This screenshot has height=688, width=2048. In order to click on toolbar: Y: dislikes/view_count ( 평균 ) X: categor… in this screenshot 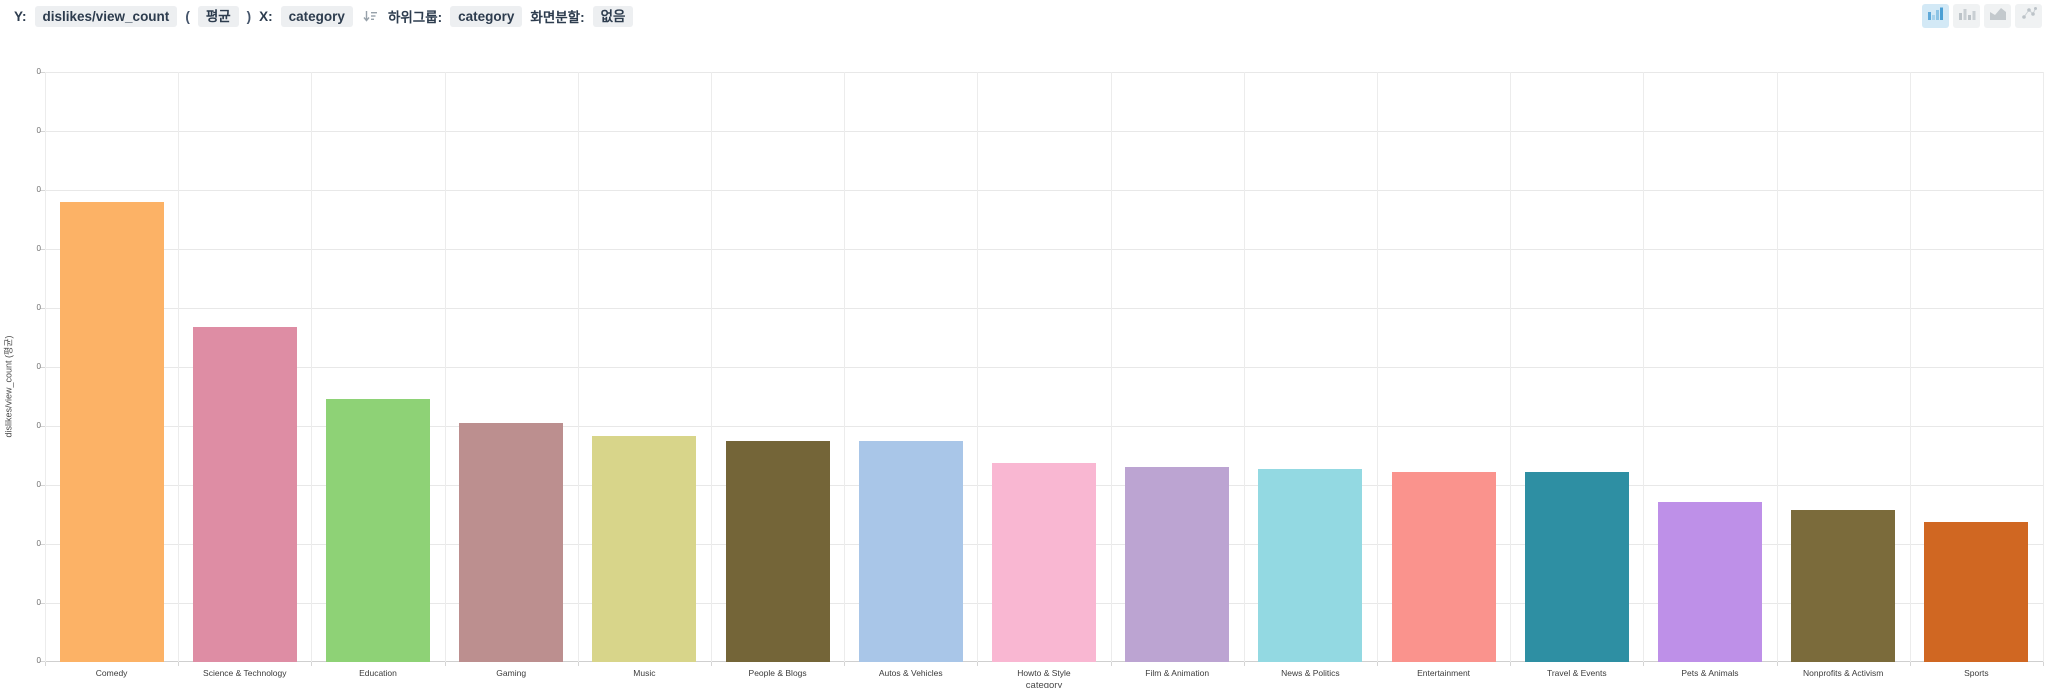, I will do `click(1024, 16)`.